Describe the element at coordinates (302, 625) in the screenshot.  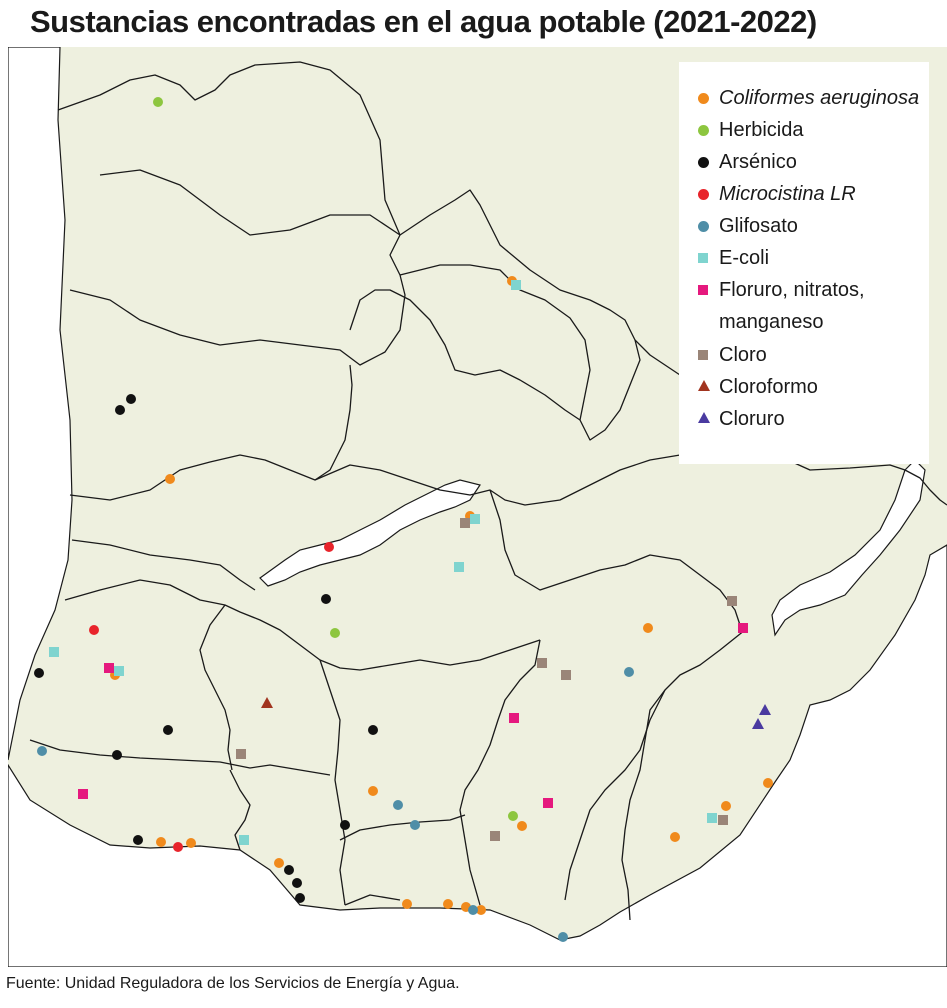
I see `border-rio-negro-soriano` at that location.